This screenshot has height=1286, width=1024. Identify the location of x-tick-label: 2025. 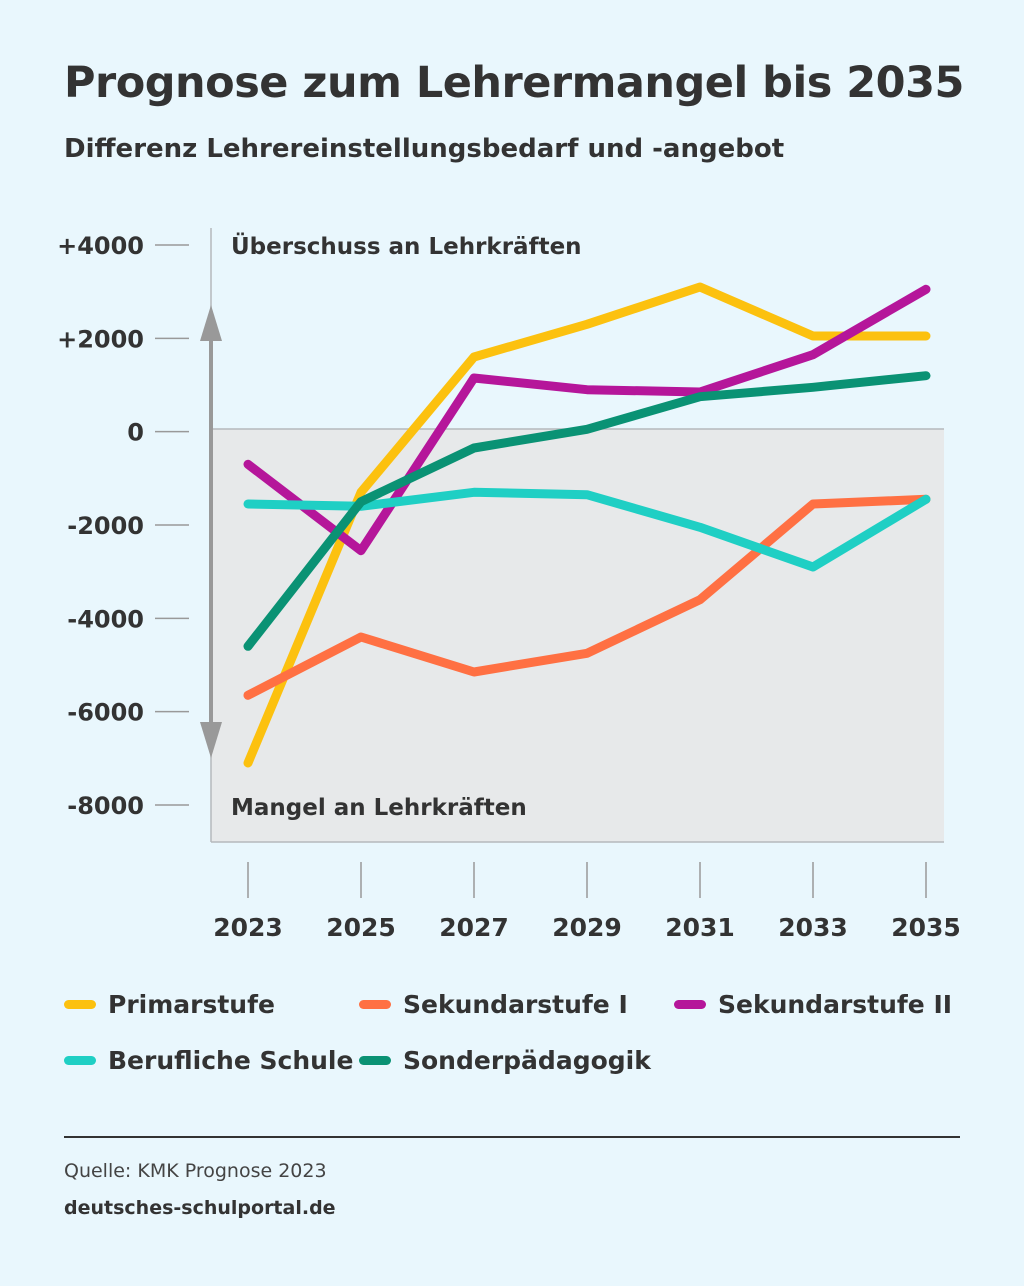
(361, 927).